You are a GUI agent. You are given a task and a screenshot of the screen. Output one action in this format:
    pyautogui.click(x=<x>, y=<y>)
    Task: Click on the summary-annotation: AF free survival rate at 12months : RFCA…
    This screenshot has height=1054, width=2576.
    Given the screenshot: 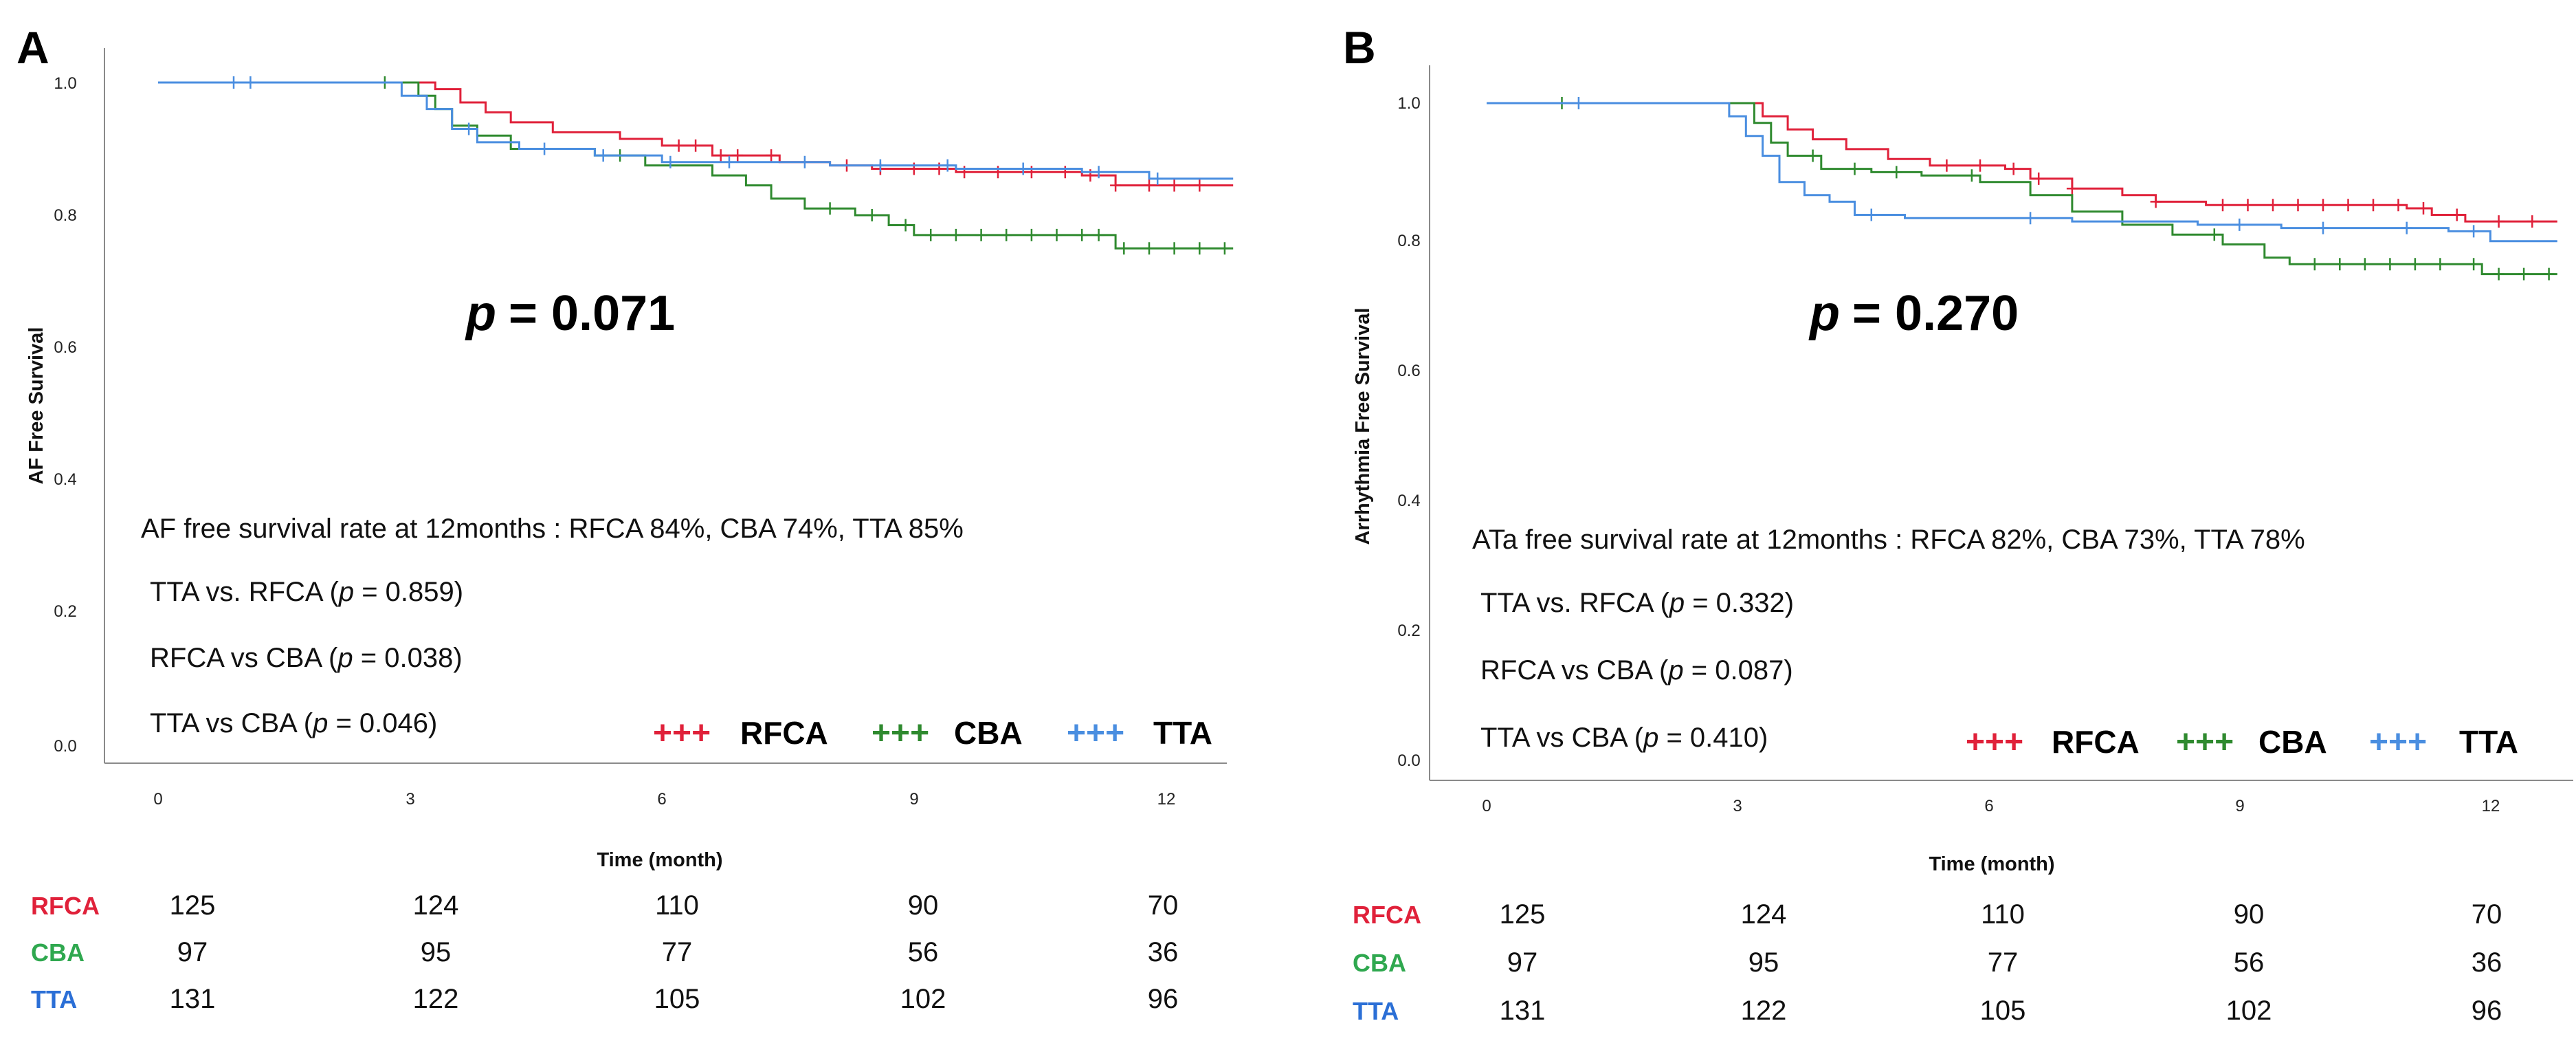 What is the action you would take?
    pyautogui.click(x=552, y=529)
    